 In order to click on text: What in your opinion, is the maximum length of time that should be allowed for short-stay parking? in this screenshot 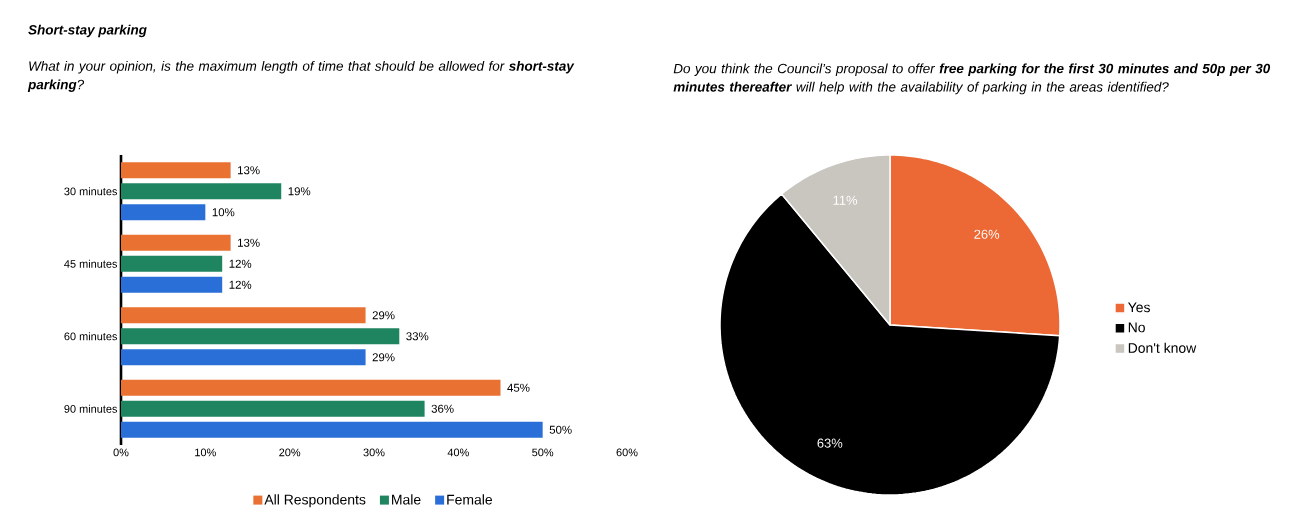, I will do `click(301, 76)`.